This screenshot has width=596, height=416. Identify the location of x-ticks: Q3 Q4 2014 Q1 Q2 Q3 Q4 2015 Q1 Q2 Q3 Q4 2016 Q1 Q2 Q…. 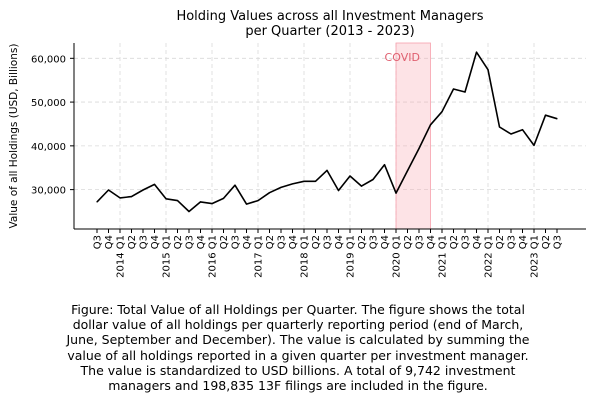
(328, 253).